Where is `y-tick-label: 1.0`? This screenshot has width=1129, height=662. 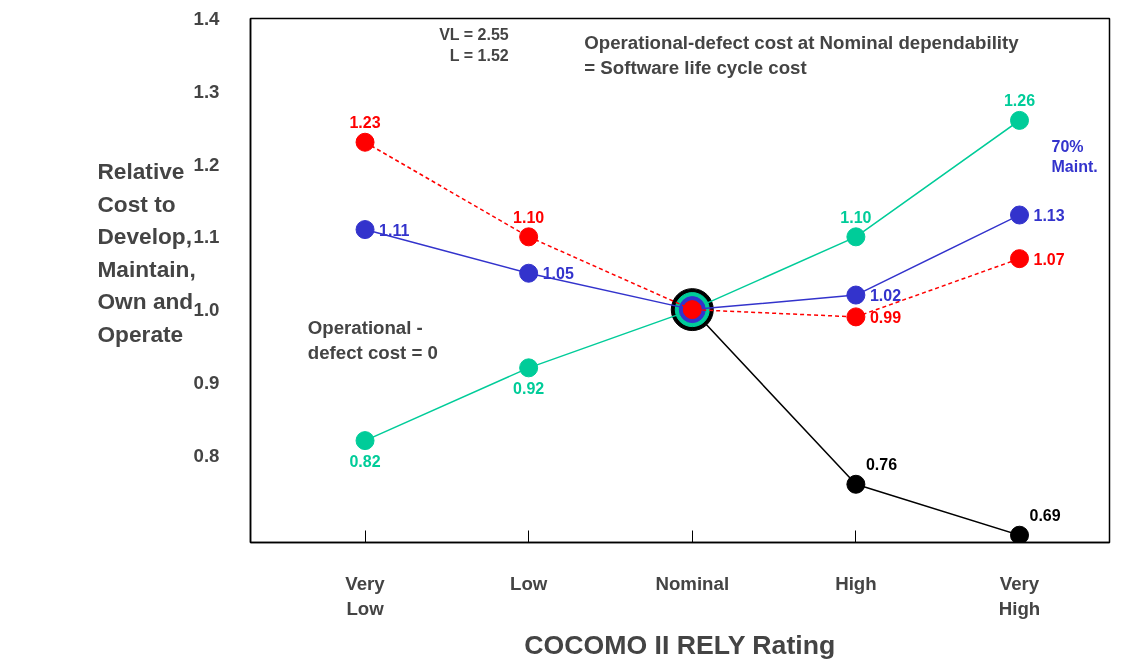 y-tick-label: 1.0 is located at coordinates (206, 310).